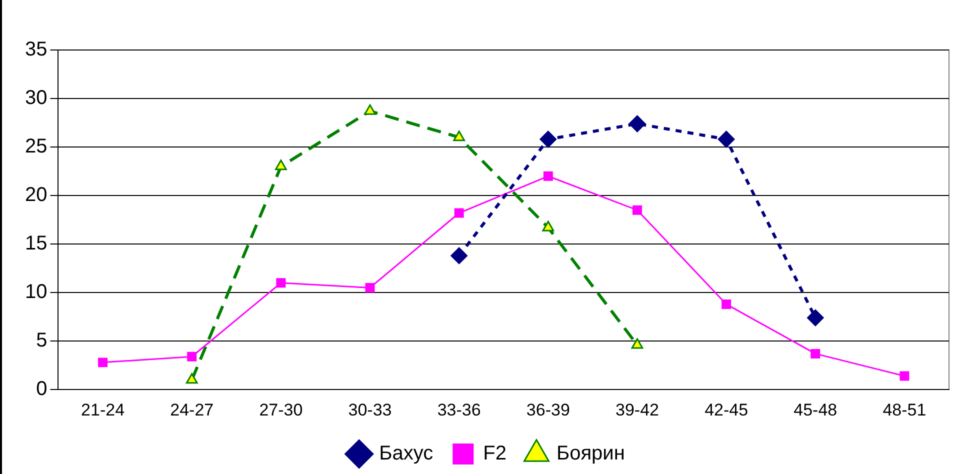 The image size is (958, 474). I want to click on y-tick-label: 15, so click(36, 243).